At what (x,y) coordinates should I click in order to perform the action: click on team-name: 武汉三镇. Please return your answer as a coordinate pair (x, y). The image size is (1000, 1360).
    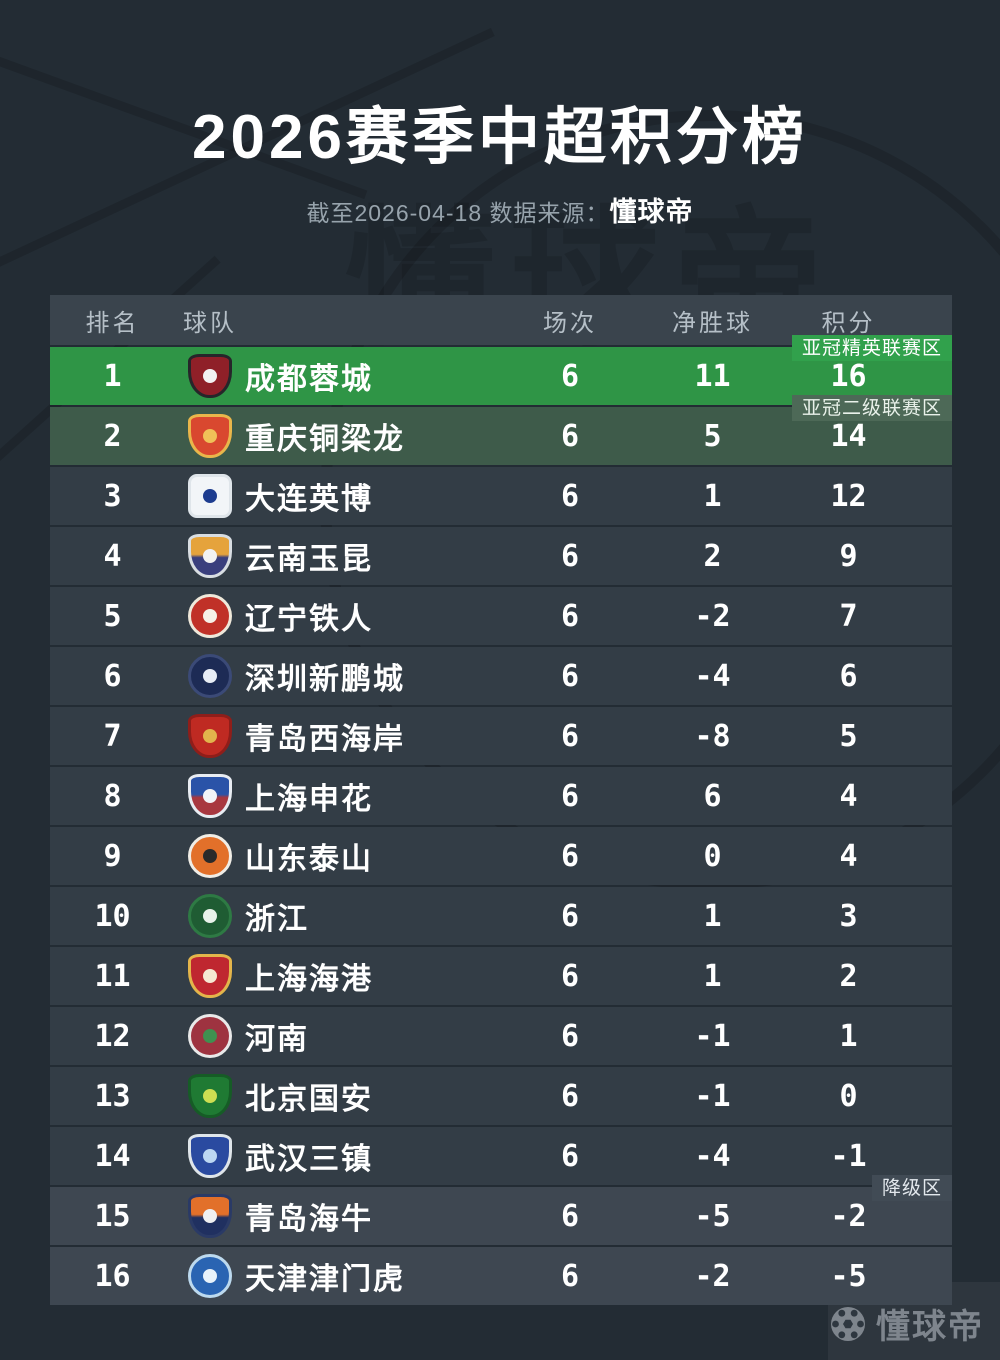
    Looking at the image, I should click on (309, 1159).